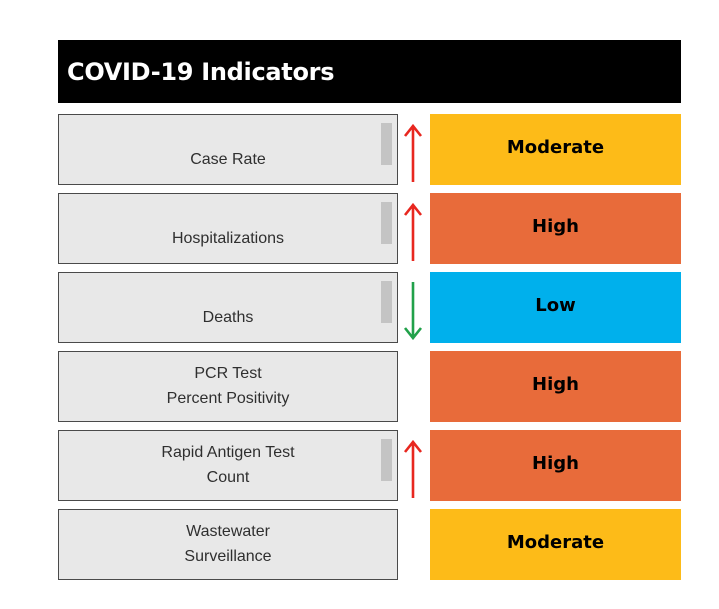  Describe the element at coordinates (228, 228) in the screenshot. I see `indicator-label-box: Hospitalizations` at that location.